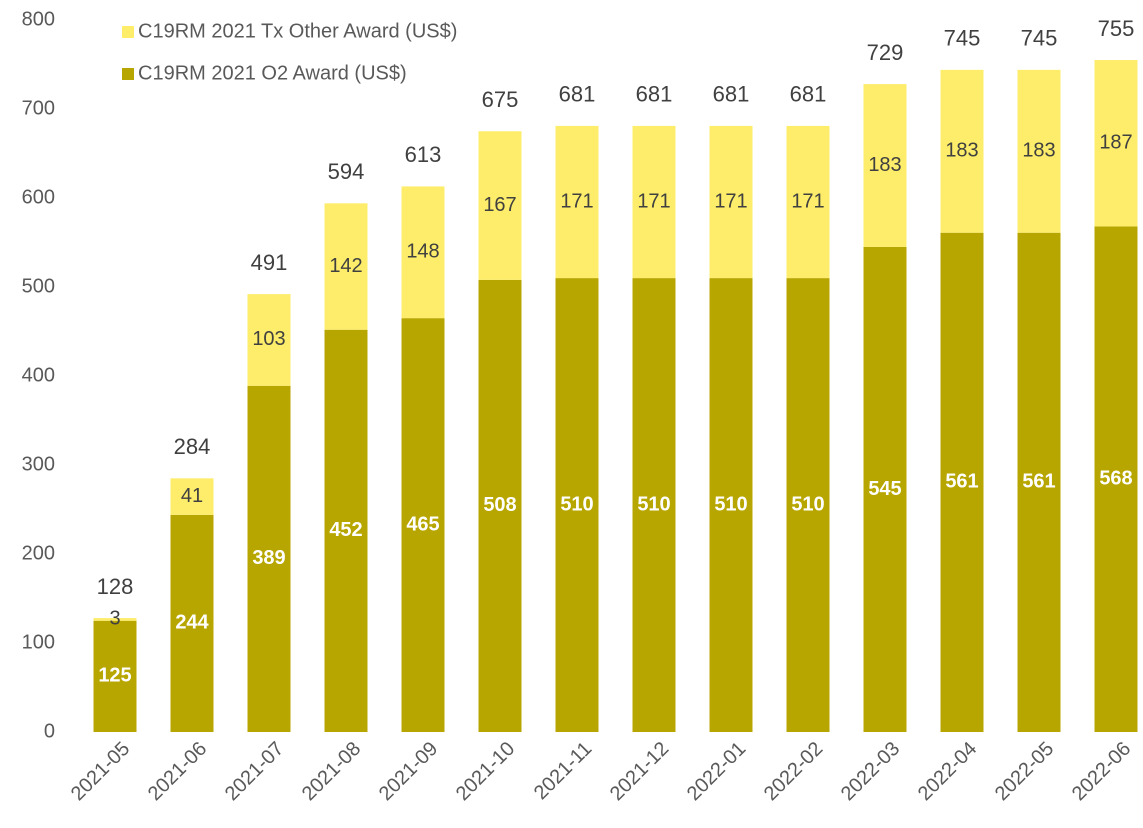 The image size is (1143, 828). Describe the element at coordinates (885, 52) in the screenshot. I see `total-label: 729` at that location.